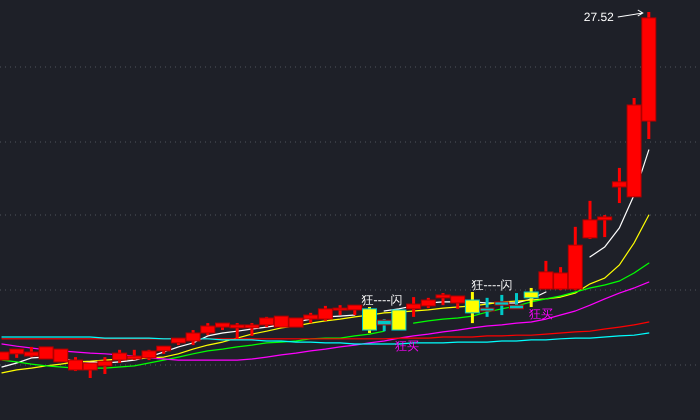 The image size is (700, 420). I want to click on annotation: 狂买, so click(541, 314).